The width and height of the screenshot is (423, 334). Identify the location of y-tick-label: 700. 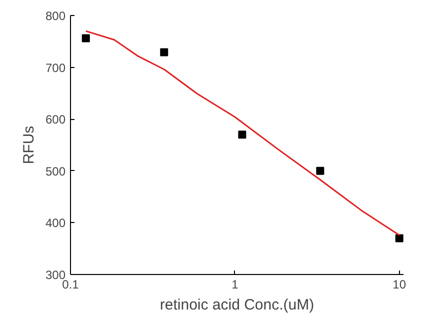
(55, 67).